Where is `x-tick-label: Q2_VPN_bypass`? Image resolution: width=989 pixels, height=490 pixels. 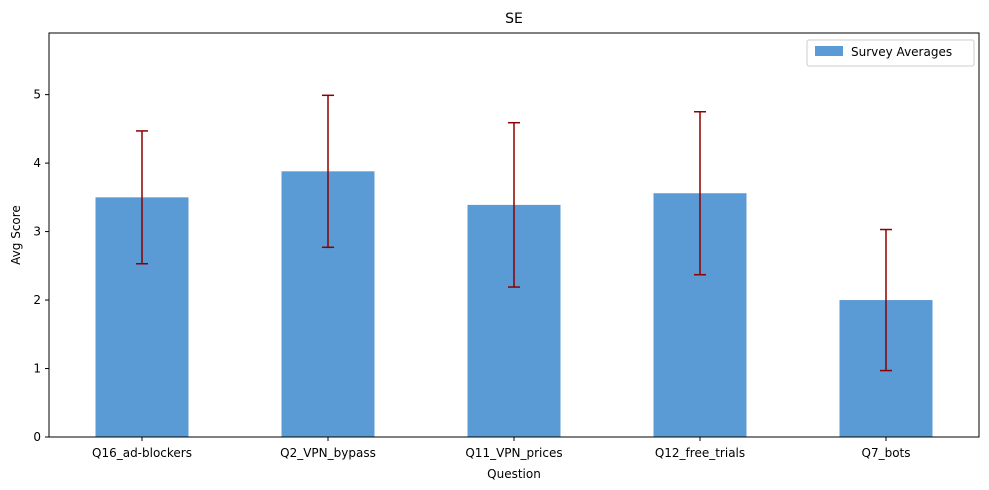 x-tick-label: Q2_VPN_bypass is located at coordinates (328, 453).